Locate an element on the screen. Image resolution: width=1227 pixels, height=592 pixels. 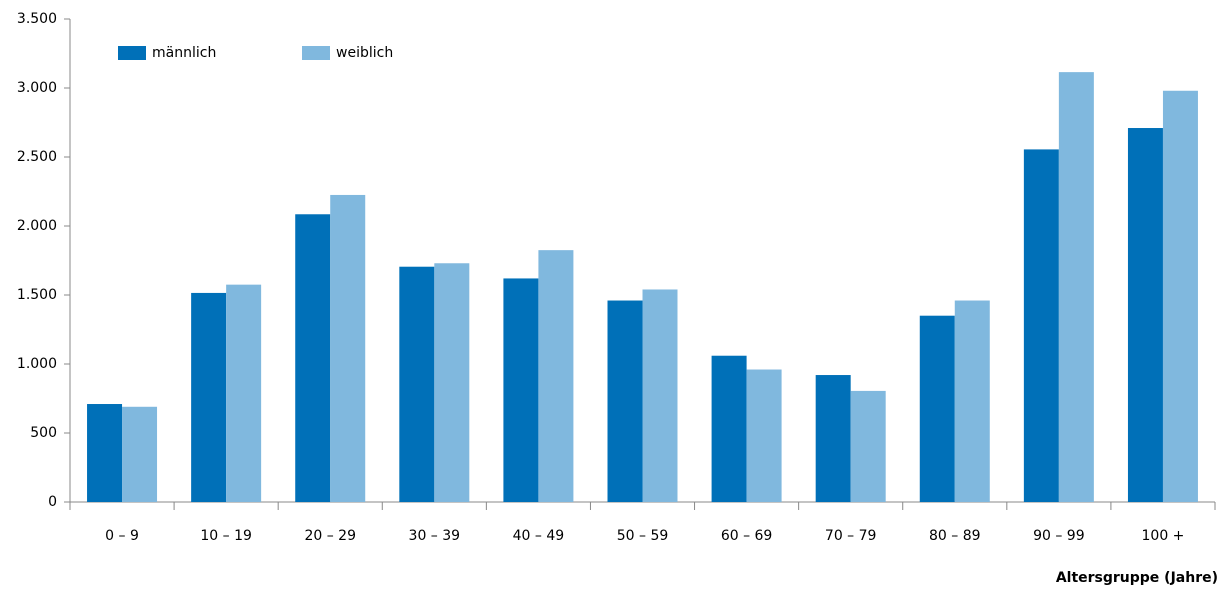
x-tick-label: 50 – 59 is located at coordinates (643, 536).